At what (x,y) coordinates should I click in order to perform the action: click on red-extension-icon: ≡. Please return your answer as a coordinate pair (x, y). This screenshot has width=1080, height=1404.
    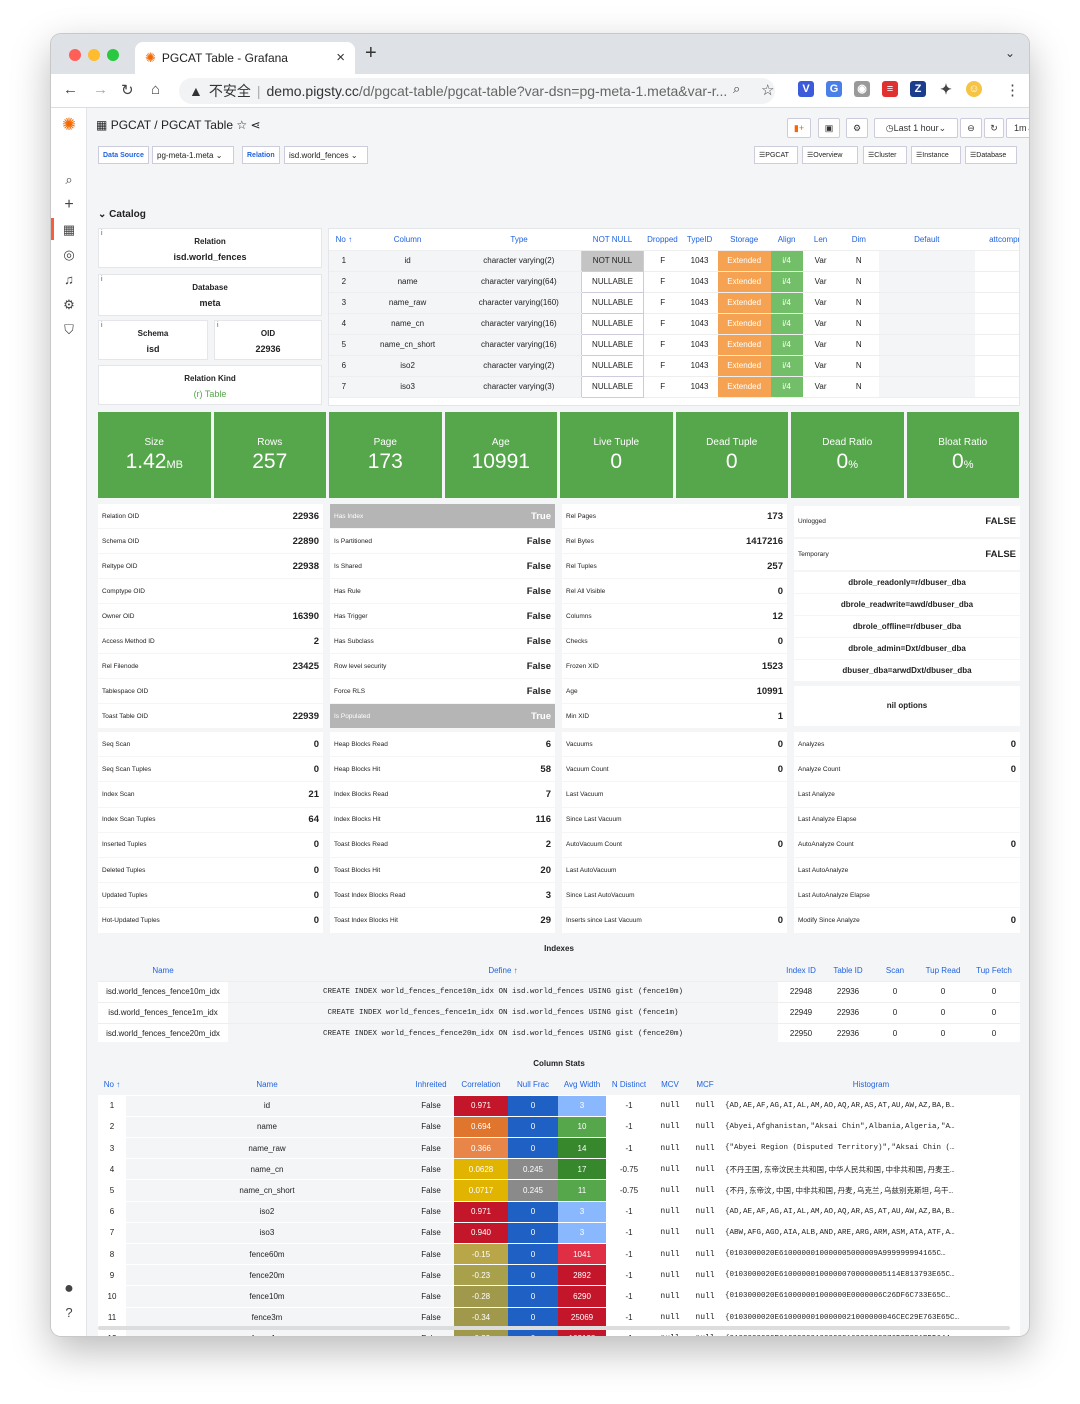
    Looking at the image, I should click on (890, 89).